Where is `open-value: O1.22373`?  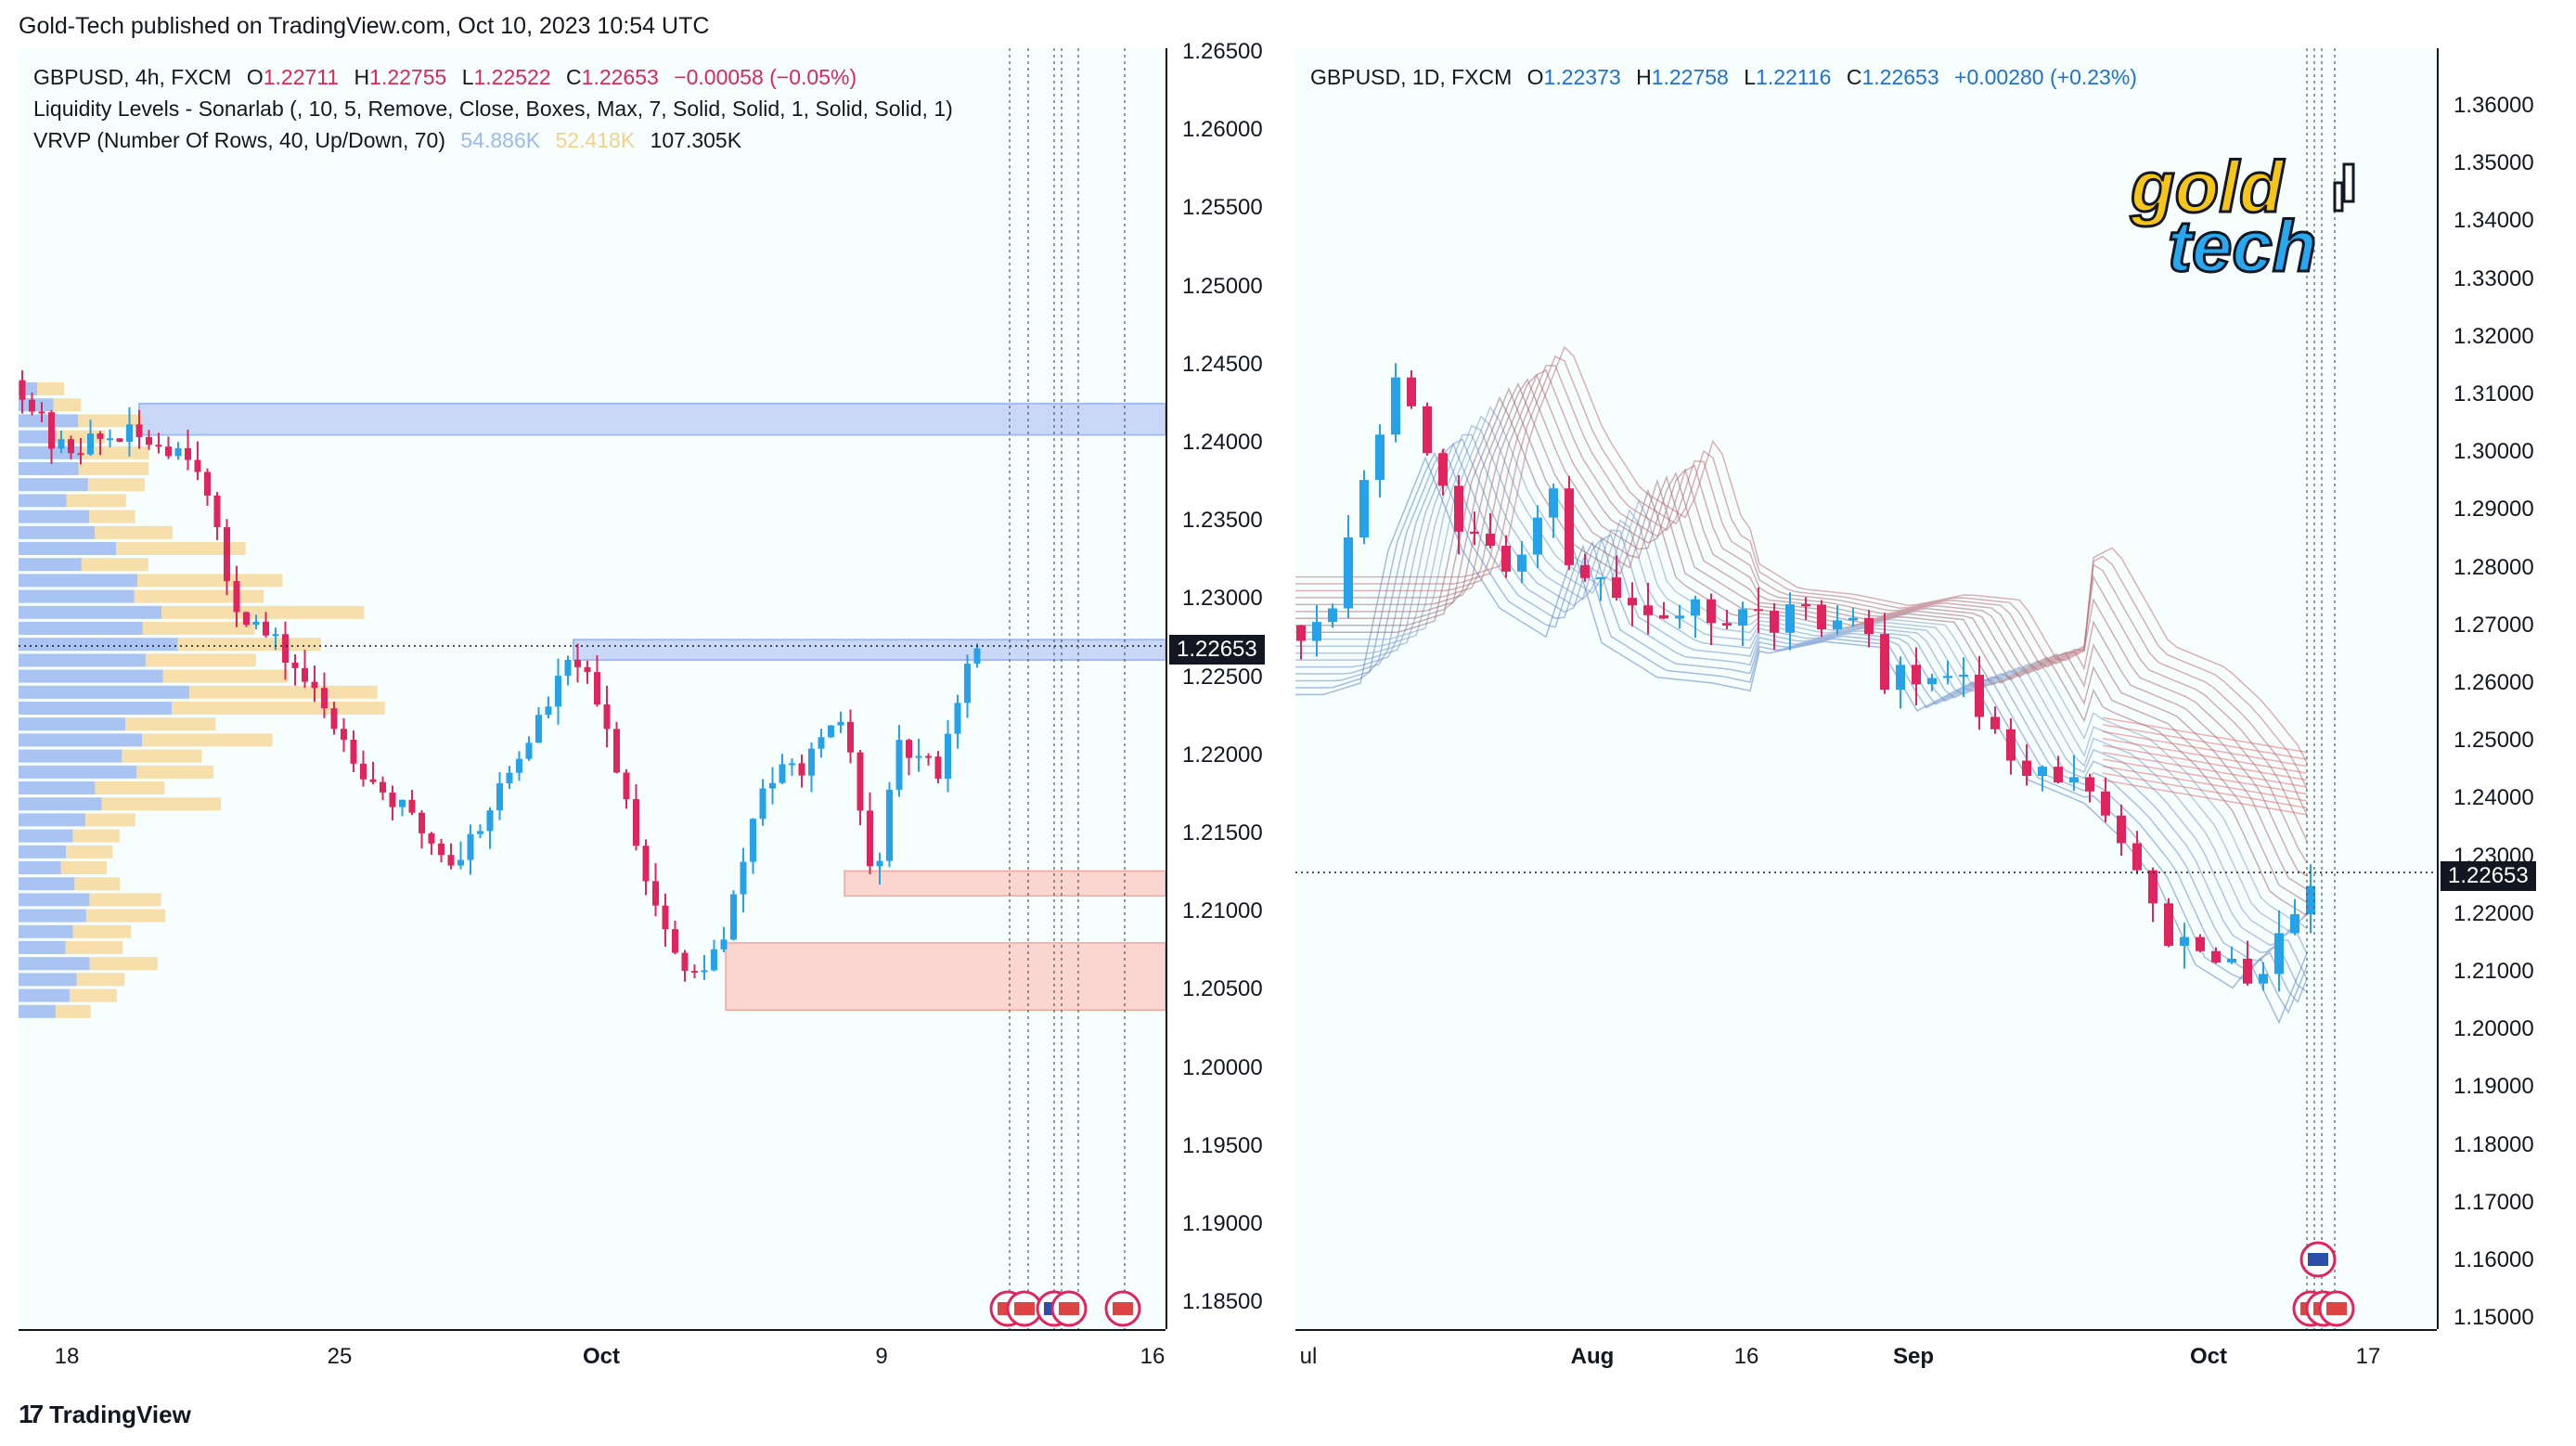 open-value: O1.22373 is located at coordinates (1574, 77).